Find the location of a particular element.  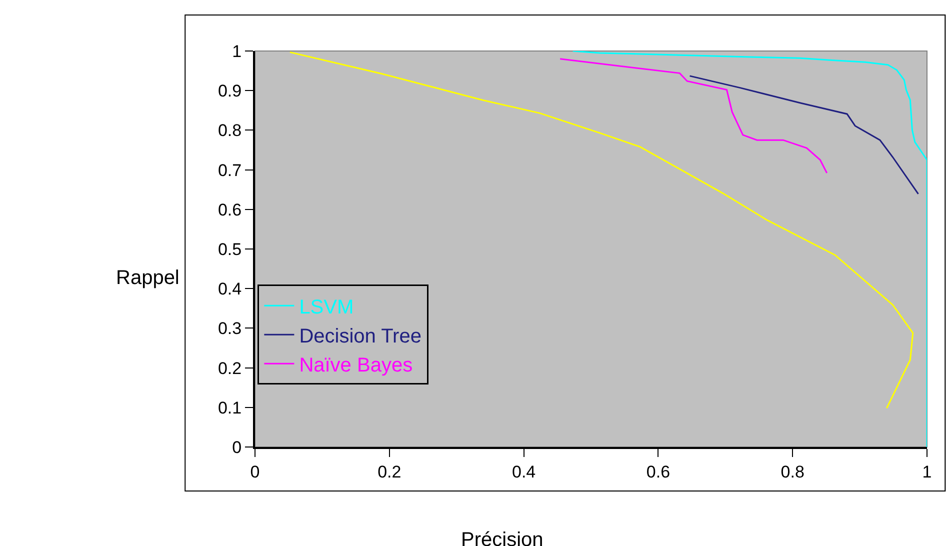

y-tick-label: 0.8 is located at coordinates (230, 130).